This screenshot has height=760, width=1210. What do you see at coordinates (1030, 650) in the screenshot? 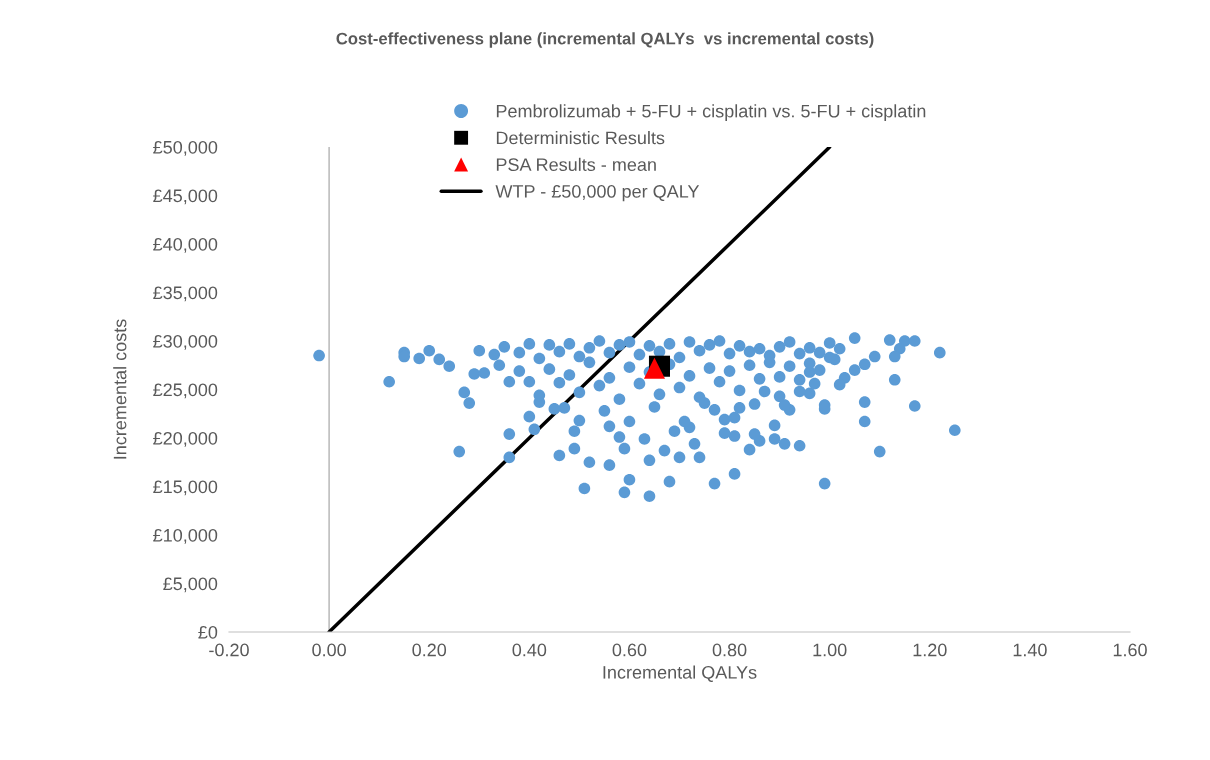
I see `x-tick-label: 1.40` at bounding box center [1030, 650].